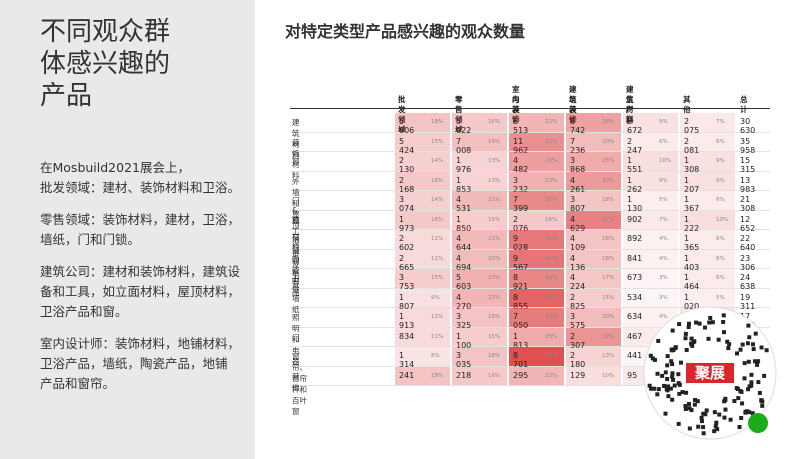  What do you see at coordinates (630, 109) in the screenshot?
I see `column-header: 生产商` at bounding box center [630, 109].